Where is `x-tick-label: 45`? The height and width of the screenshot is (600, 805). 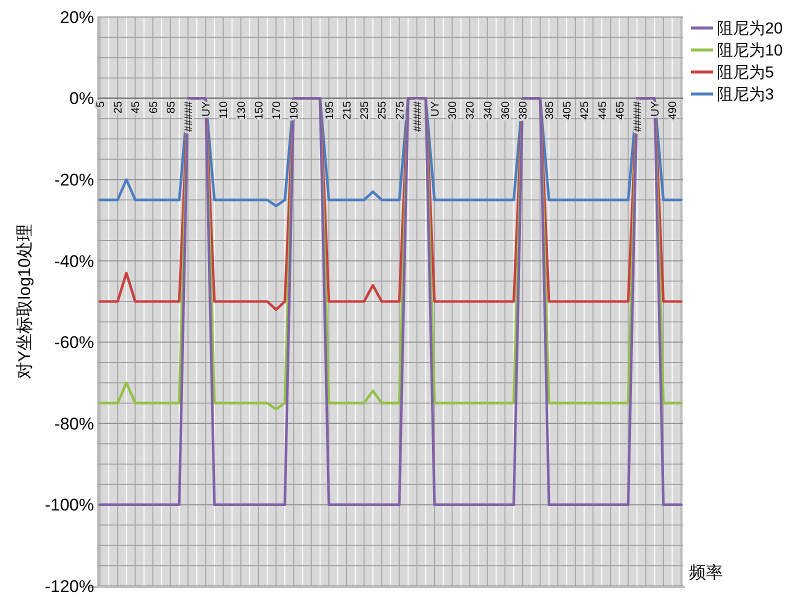
x-tick-label: 45 is located at coordinates (136, 107).